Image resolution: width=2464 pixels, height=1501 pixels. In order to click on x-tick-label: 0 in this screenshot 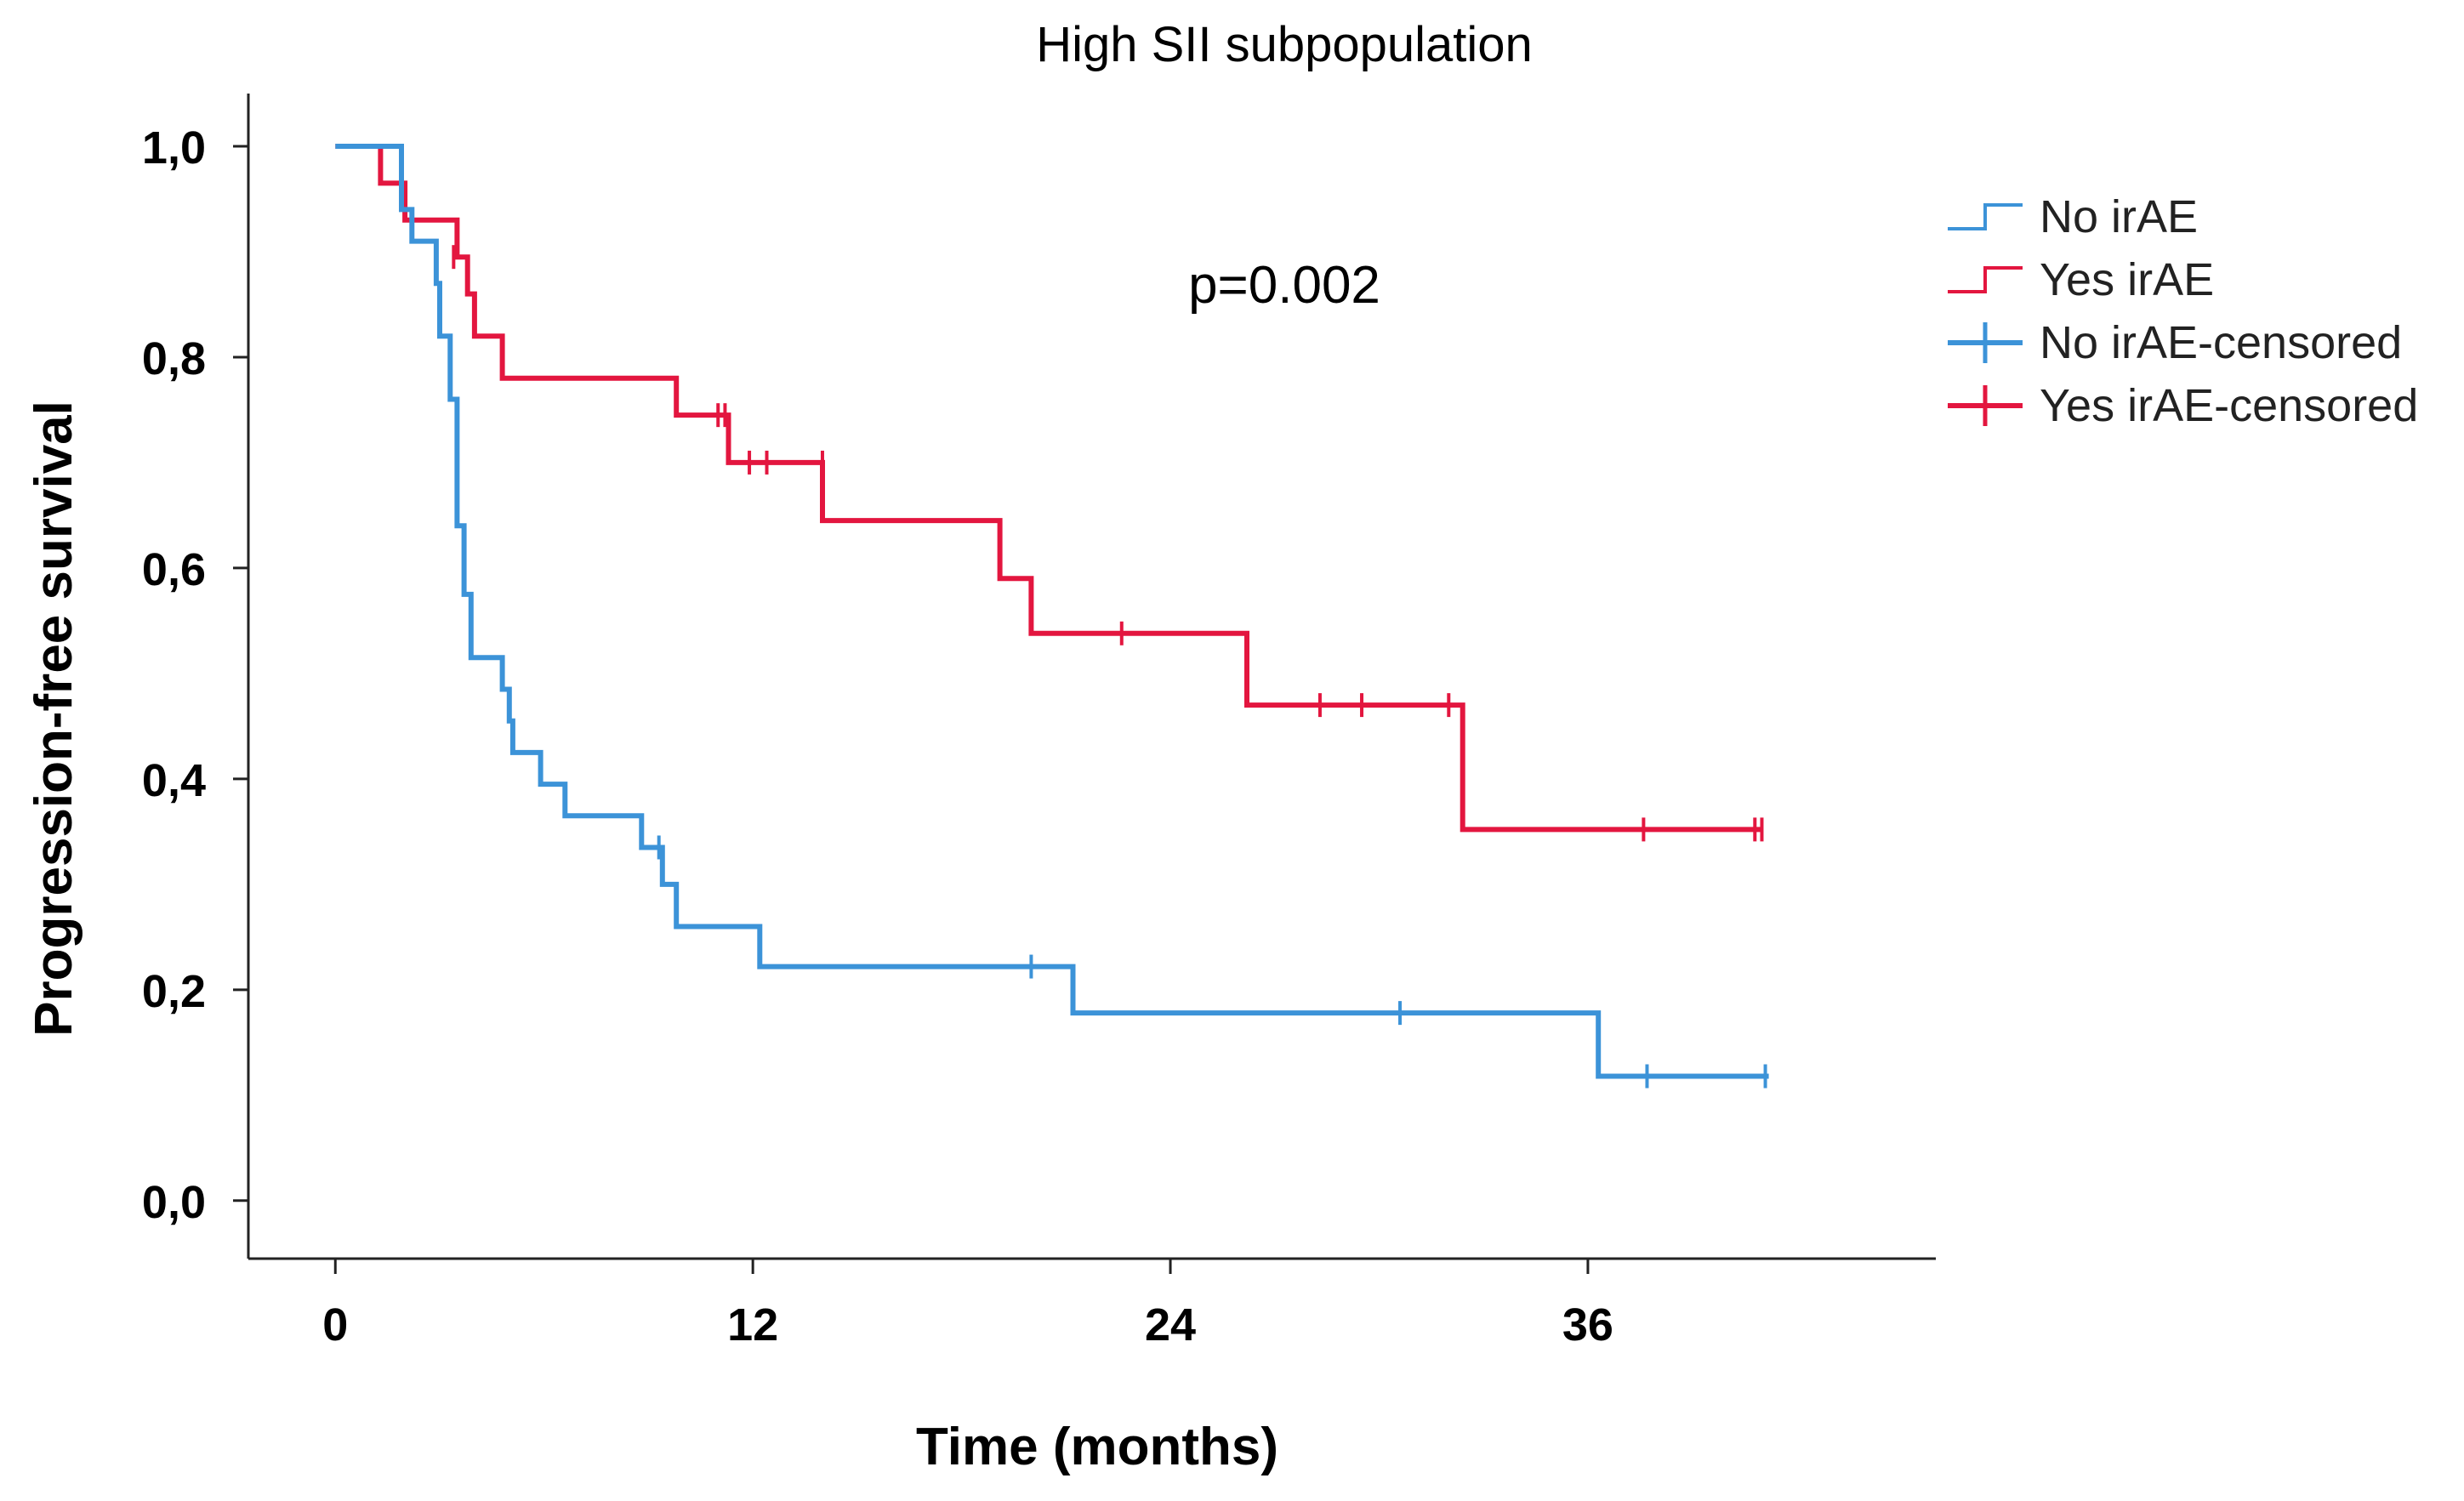, I will do `click(335, 1324)`.